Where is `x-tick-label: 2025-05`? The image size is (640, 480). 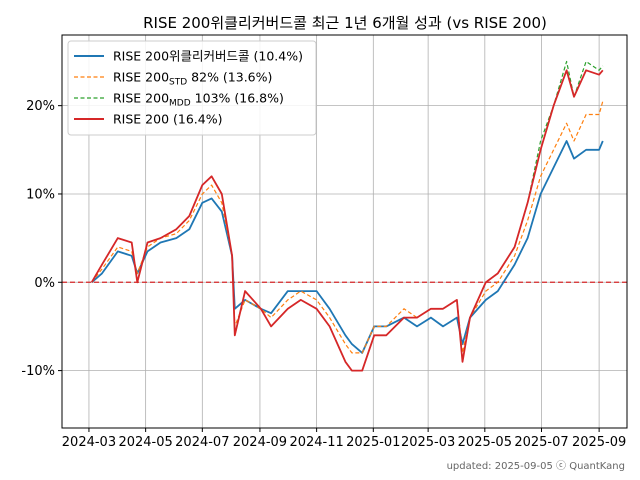
x-tick-label: 2025-05 is located at coordinates (485, 442).